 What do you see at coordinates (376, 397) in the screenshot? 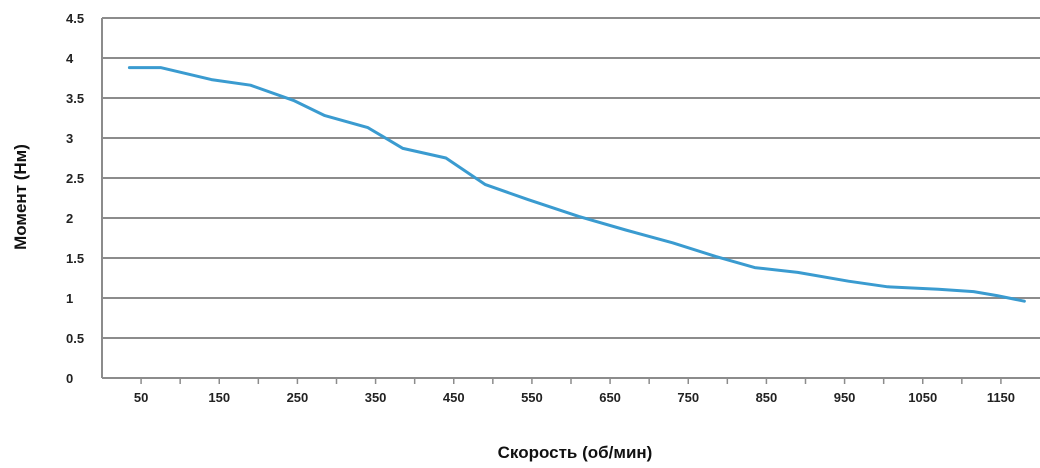
I see `x-tick-label: 350` at bounding box center [376, 397].